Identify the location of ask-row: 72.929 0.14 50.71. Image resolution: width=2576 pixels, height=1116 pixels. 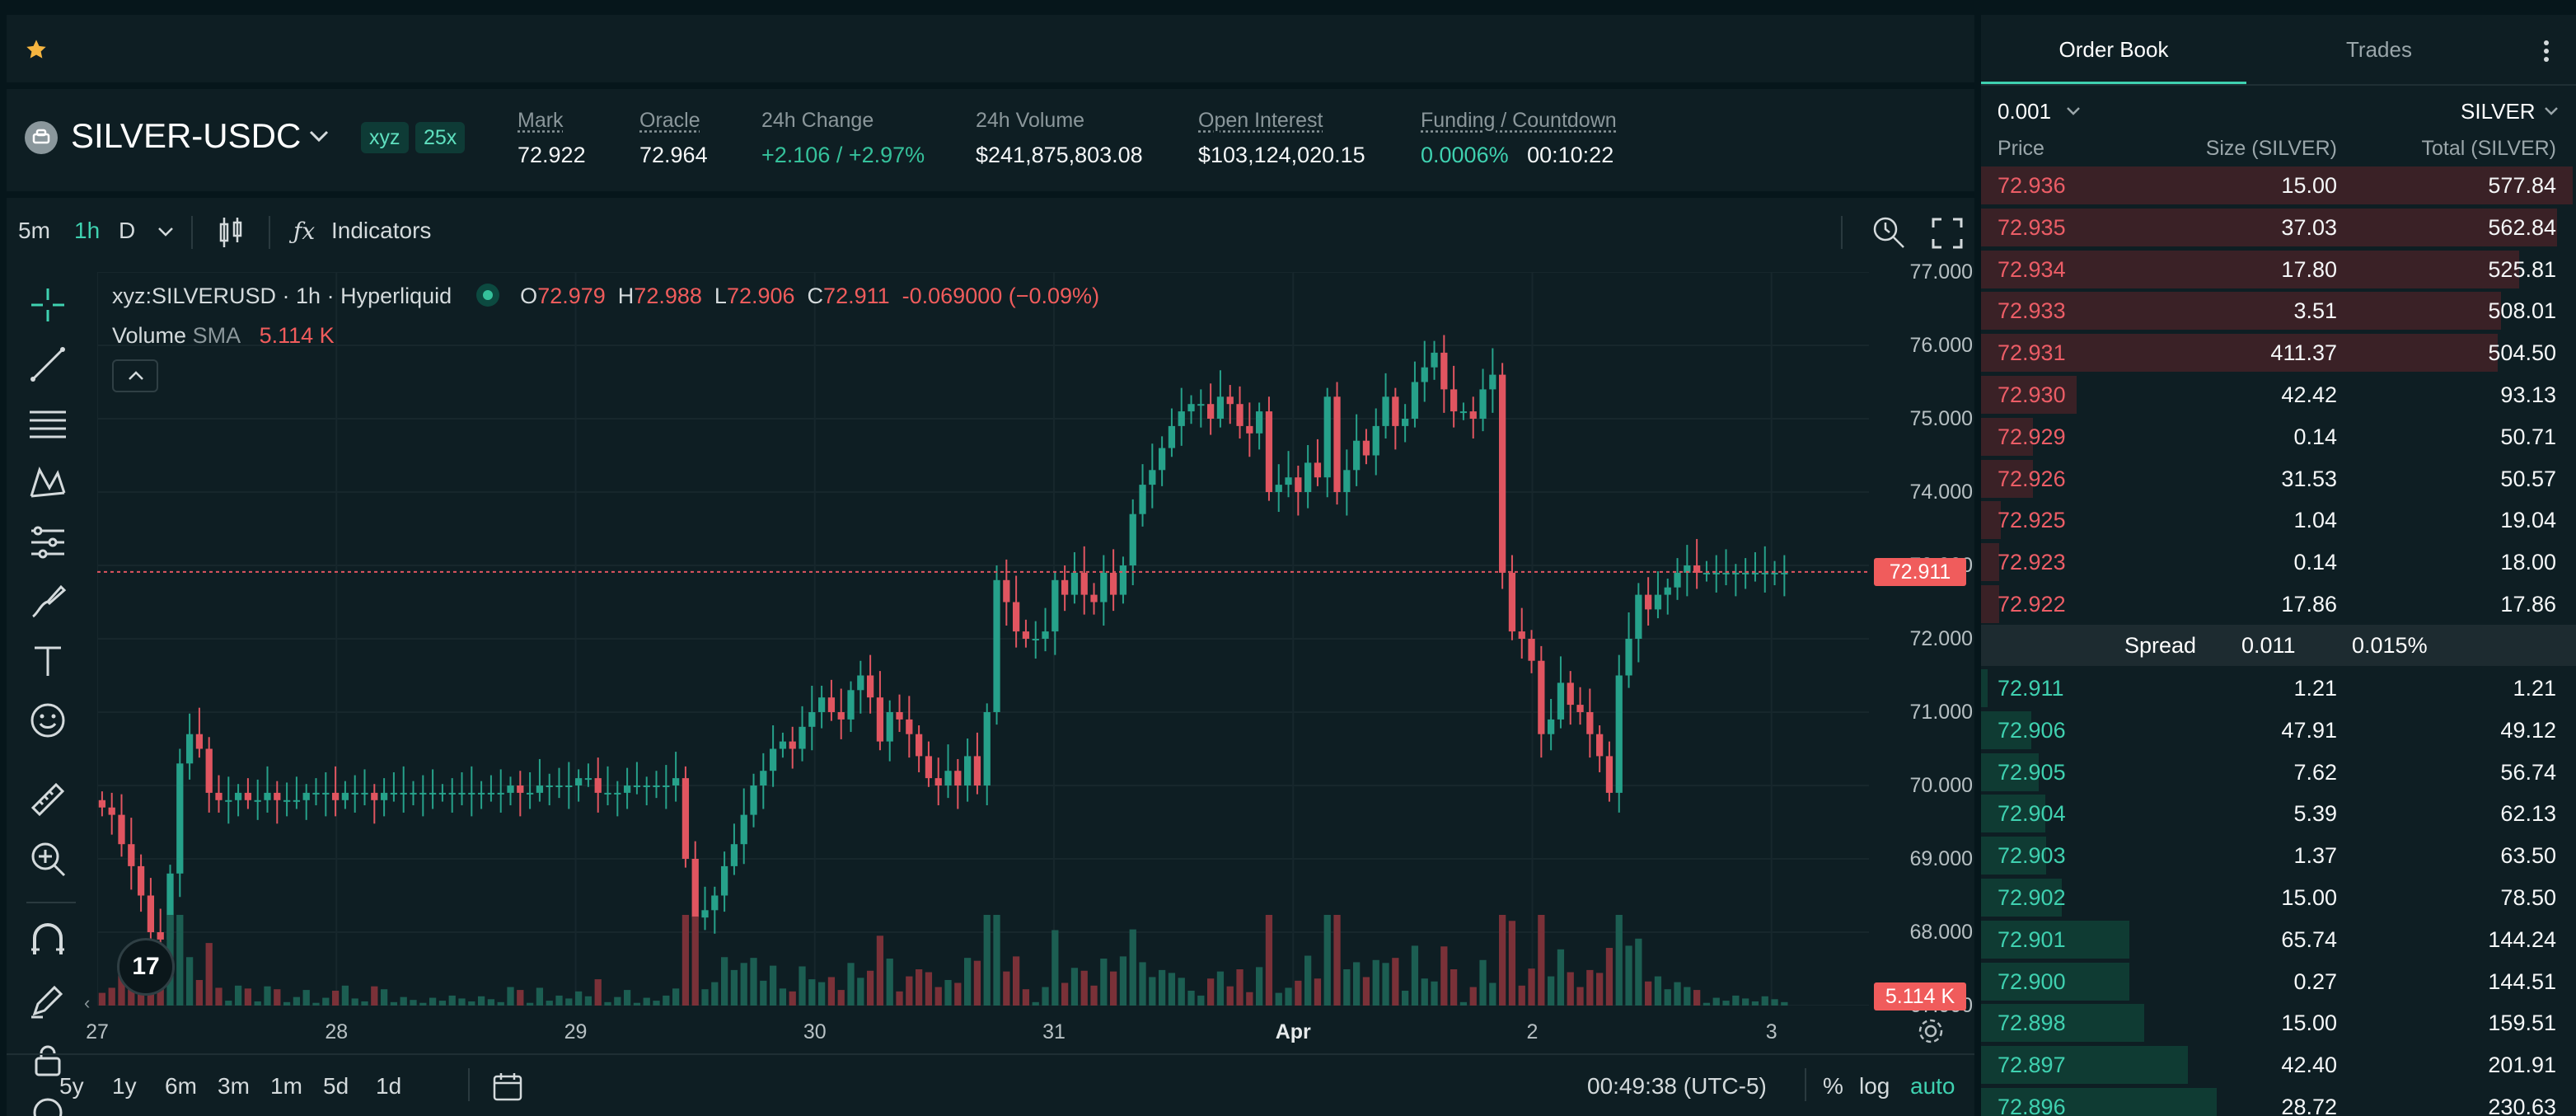
(2278, 437).